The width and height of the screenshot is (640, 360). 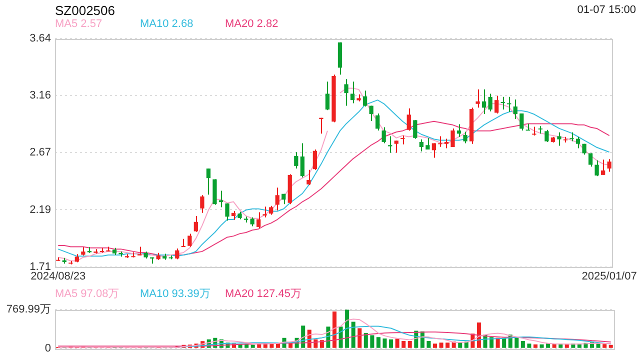 I want to click on text: MA10 2.68, so click(x=167, y=24).